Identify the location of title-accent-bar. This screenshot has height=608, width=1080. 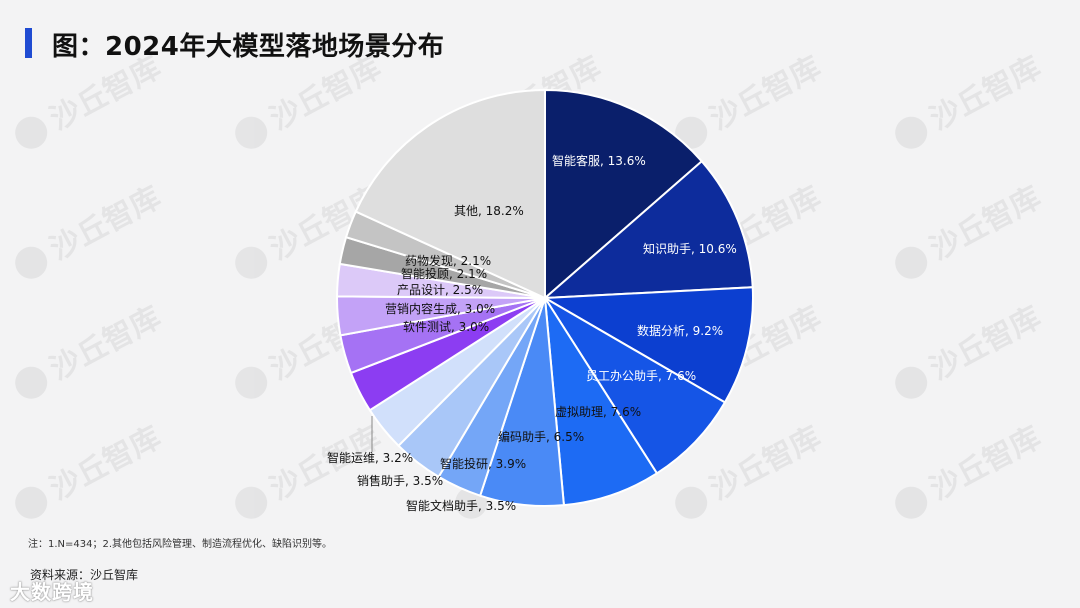
(28, 43).